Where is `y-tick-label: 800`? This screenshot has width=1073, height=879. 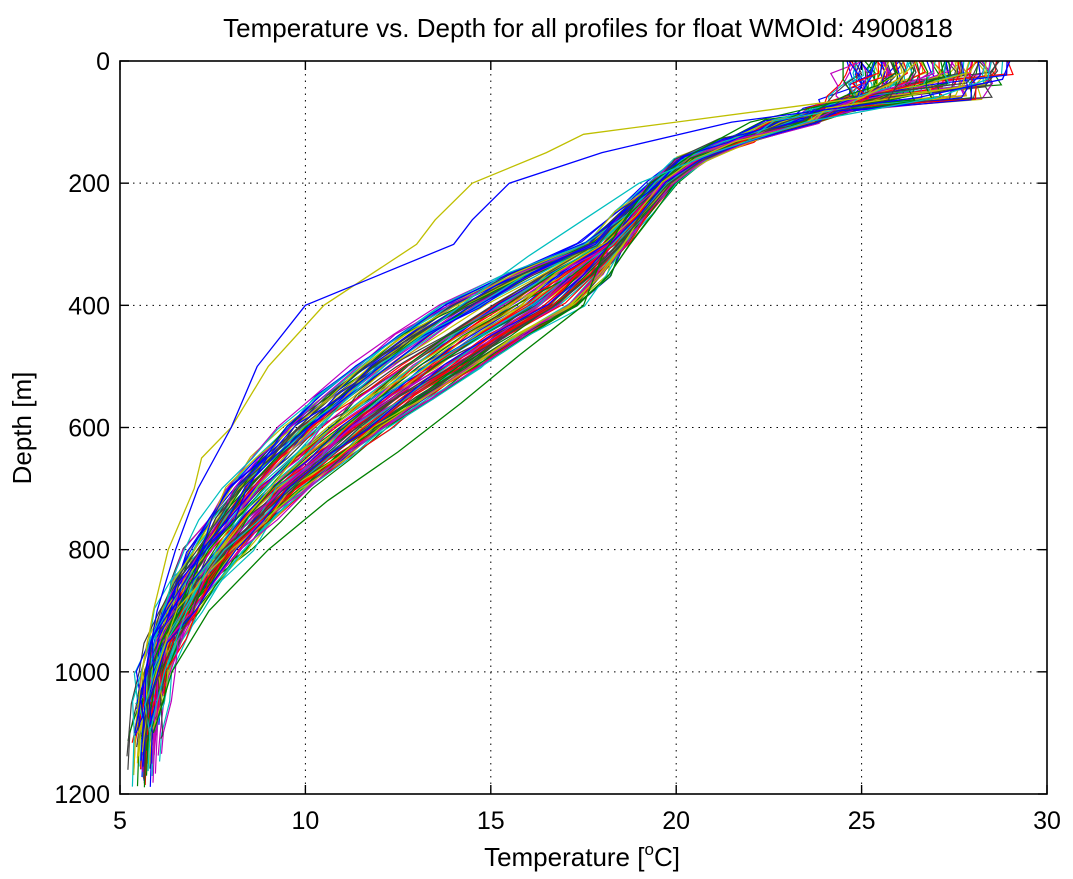 y-tick-label: 800 is located at coordinates (89, 551).